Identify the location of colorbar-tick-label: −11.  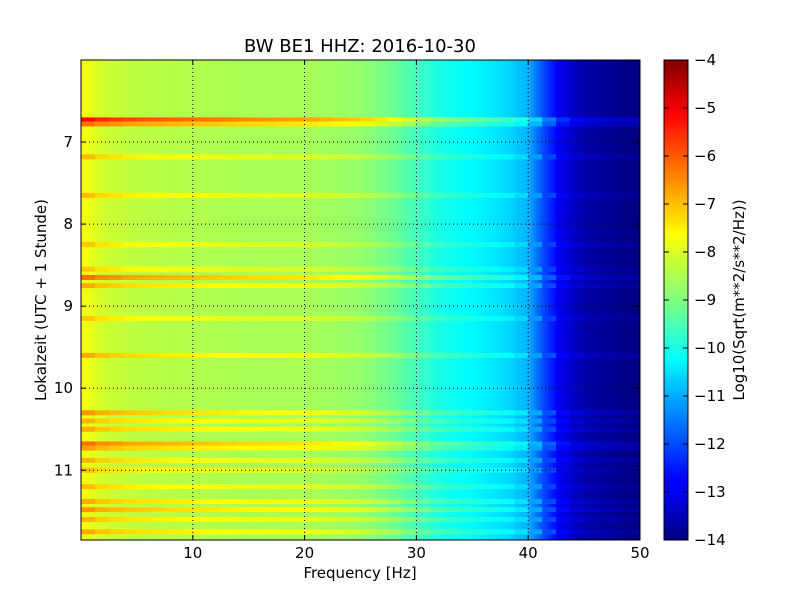
(710, 396).